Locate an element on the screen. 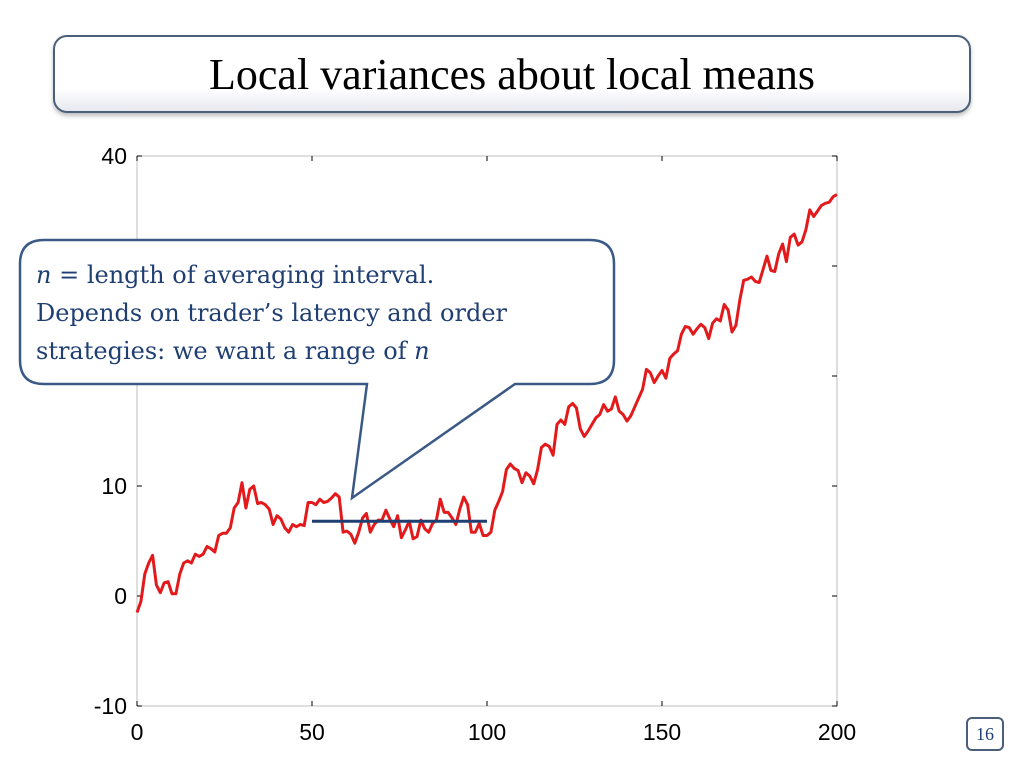 The width and height of the screenshot is (1024, 768). x-tick-labels: 0 50 100 150 200 is located at coordinates (494, 732).